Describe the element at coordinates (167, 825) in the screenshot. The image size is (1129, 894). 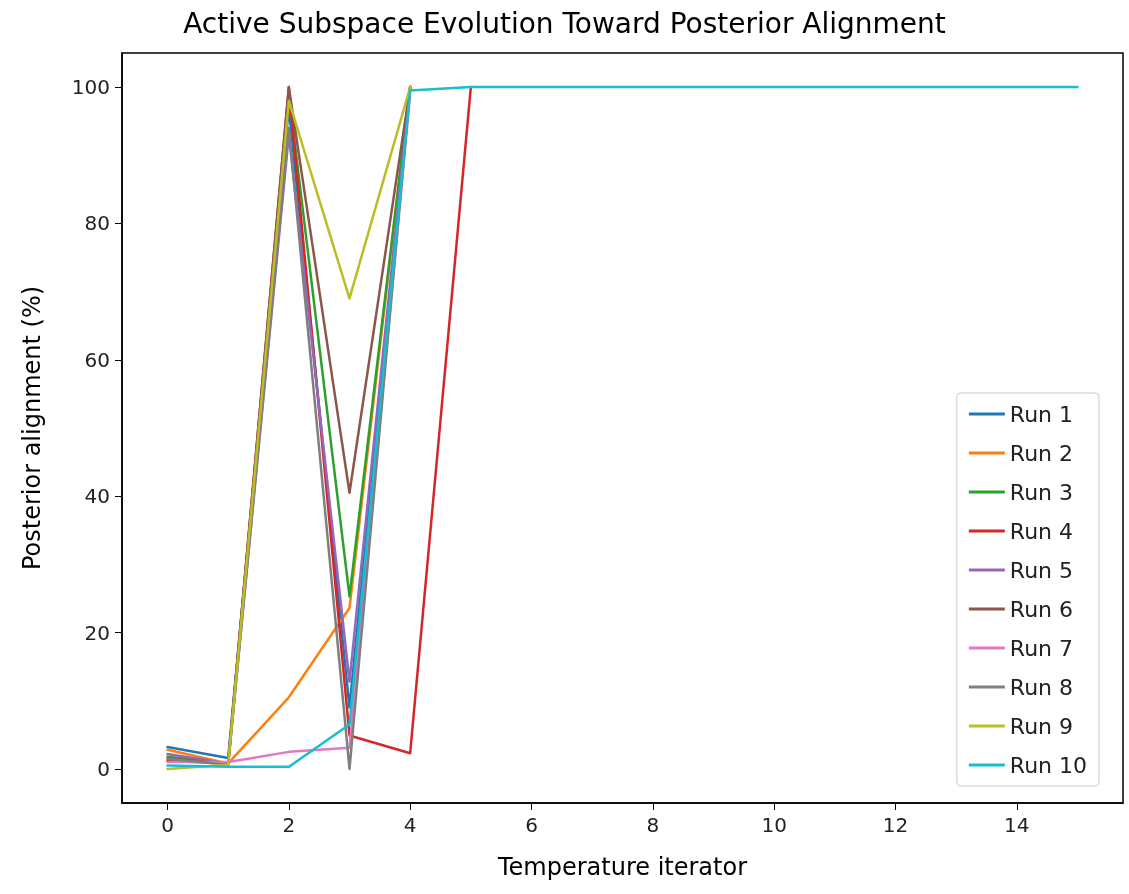
I see `x-tick-label: 0` at that location.